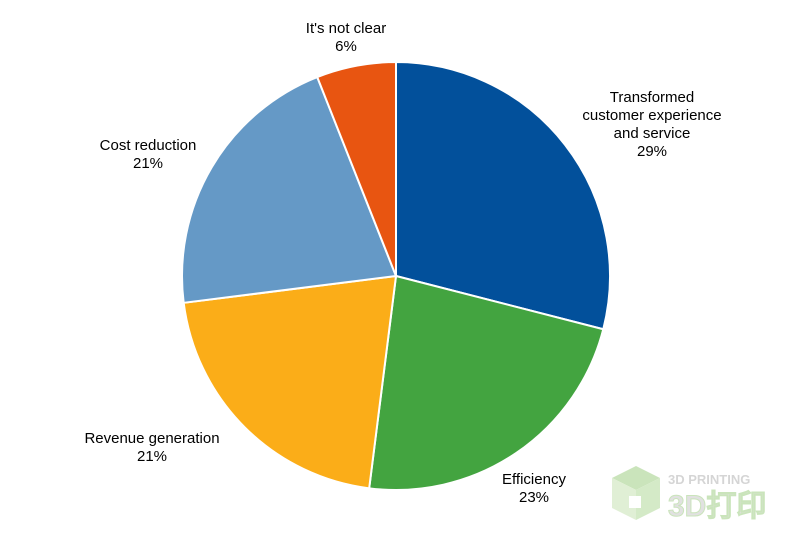  I want to click on watermark-line2: 3D打印, so click(717, 506).